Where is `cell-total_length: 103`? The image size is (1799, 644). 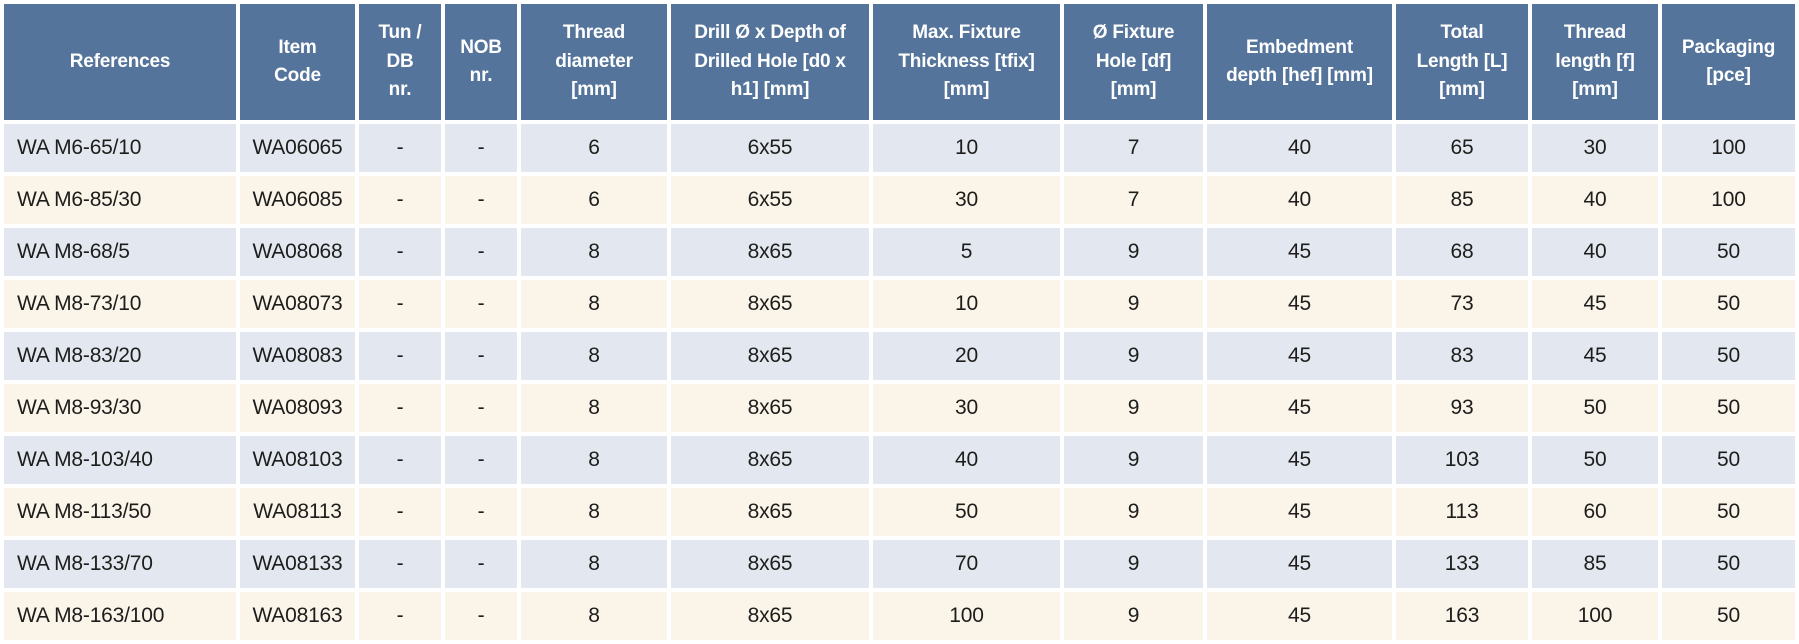 cell-total_length: 103 is located at coordinates (1462, 460).